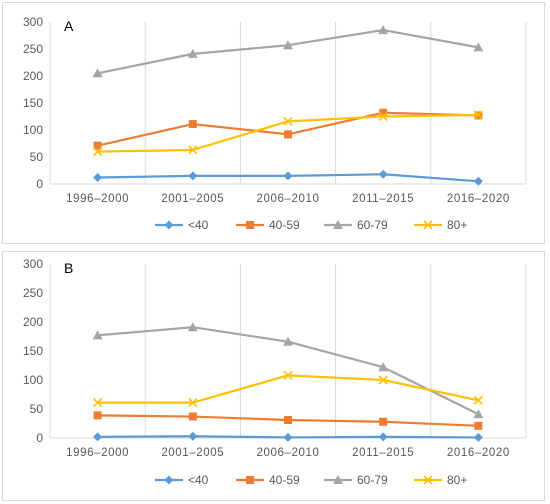  I want to click on x-tick-label: 2016–2020, so click(478, 453).